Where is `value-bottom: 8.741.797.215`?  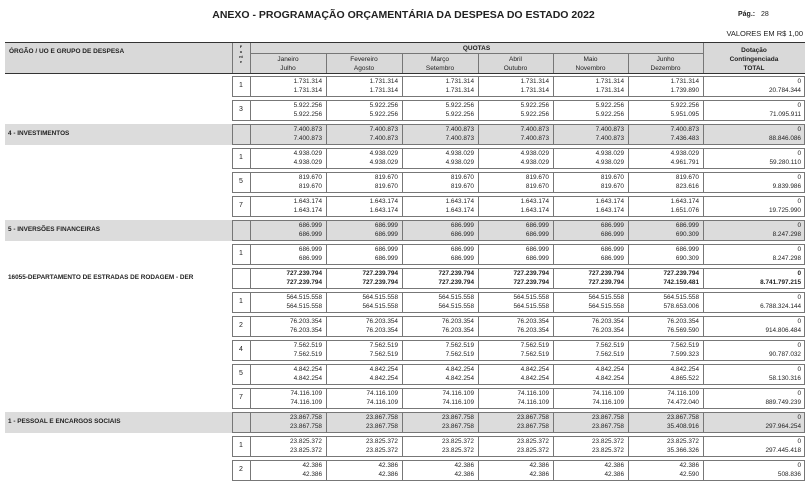 value-bottom: 8.741.797.215 is located at coordinates (780, 282).